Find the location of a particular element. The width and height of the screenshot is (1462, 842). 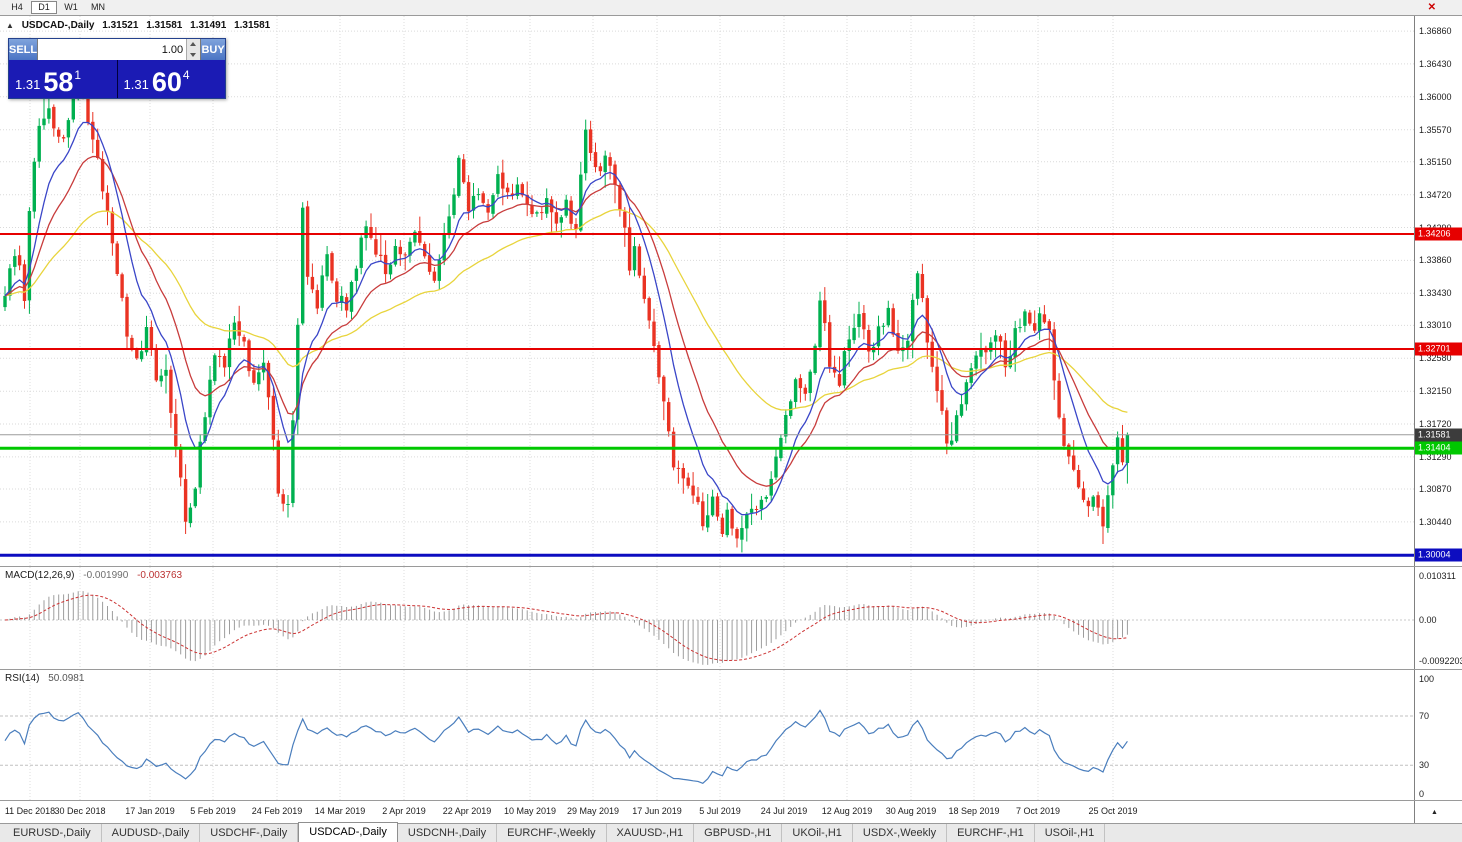

chart-close-button: ✕ is located at coordinates (1431, 7).